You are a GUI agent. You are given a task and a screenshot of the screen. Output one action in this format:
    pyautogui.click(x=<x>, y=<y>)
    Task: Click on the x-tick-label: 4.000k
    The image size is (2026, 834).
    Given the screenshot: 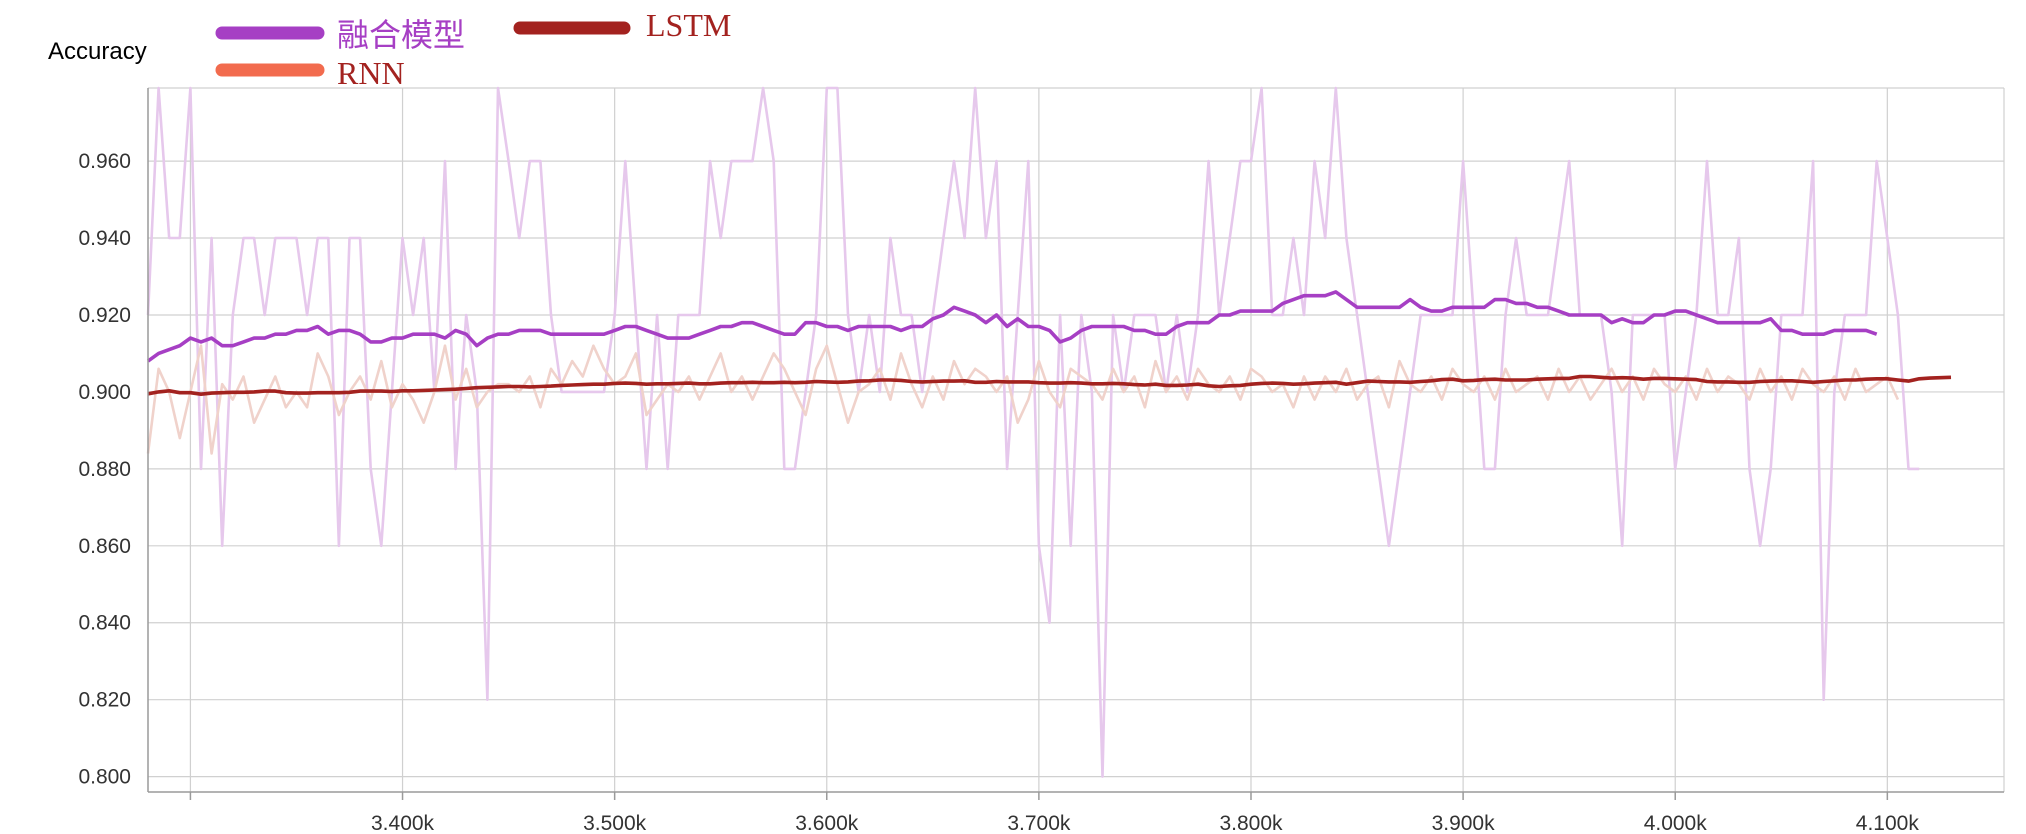 What is the action you would take?
    pyautogui.click(x=1676, y=823)
    